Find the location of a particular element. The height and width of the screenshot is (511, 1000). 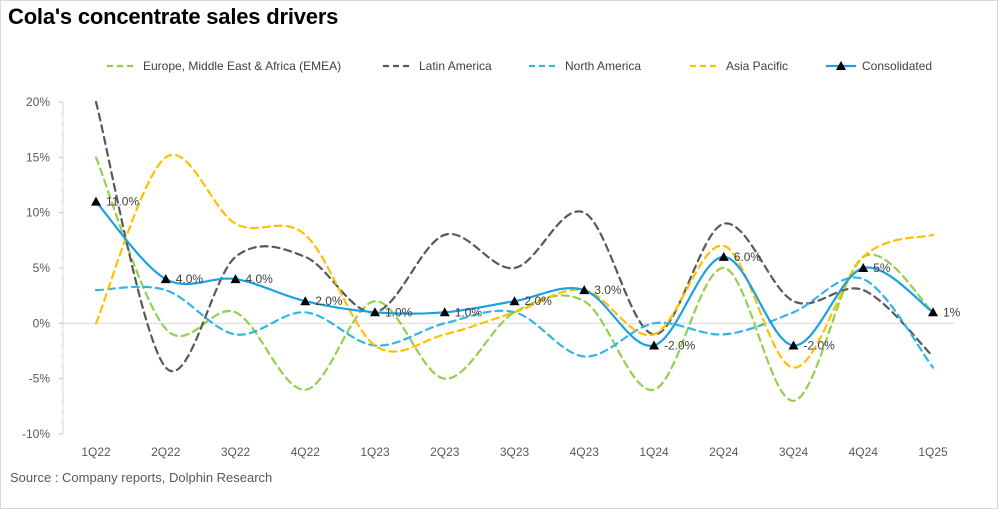

x-tick-label: 1Q24 is located at coordinates (654, 452).